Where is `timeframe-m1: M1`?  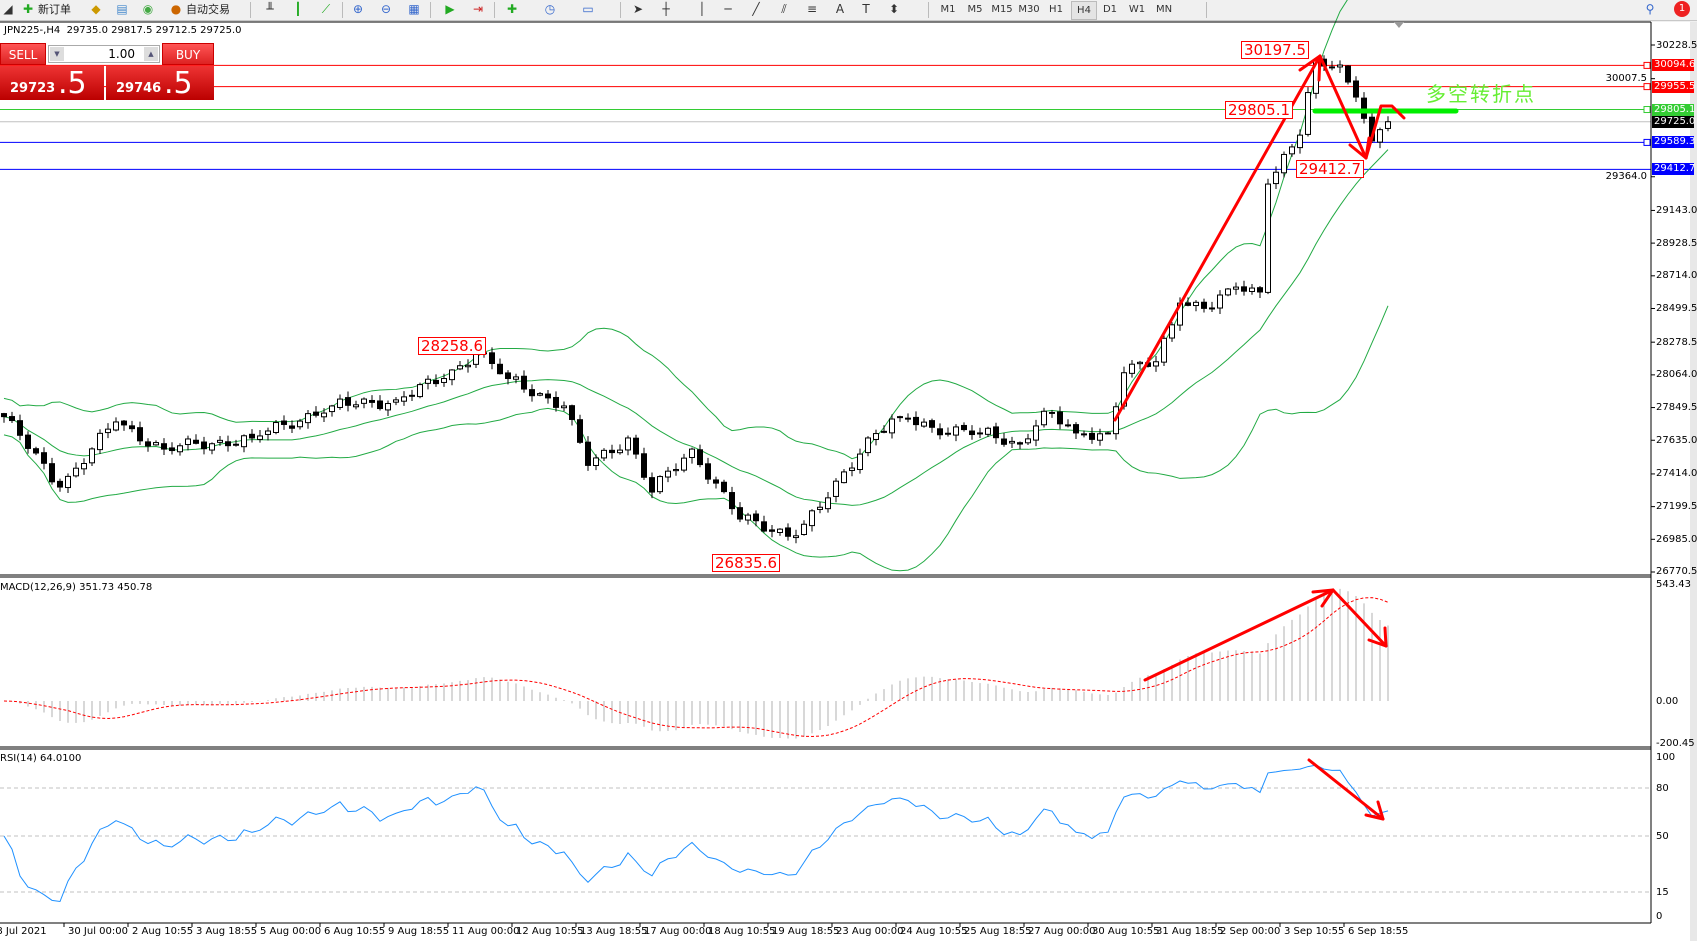
timeframe-m1: M1 is located at coordinates (948, 9).